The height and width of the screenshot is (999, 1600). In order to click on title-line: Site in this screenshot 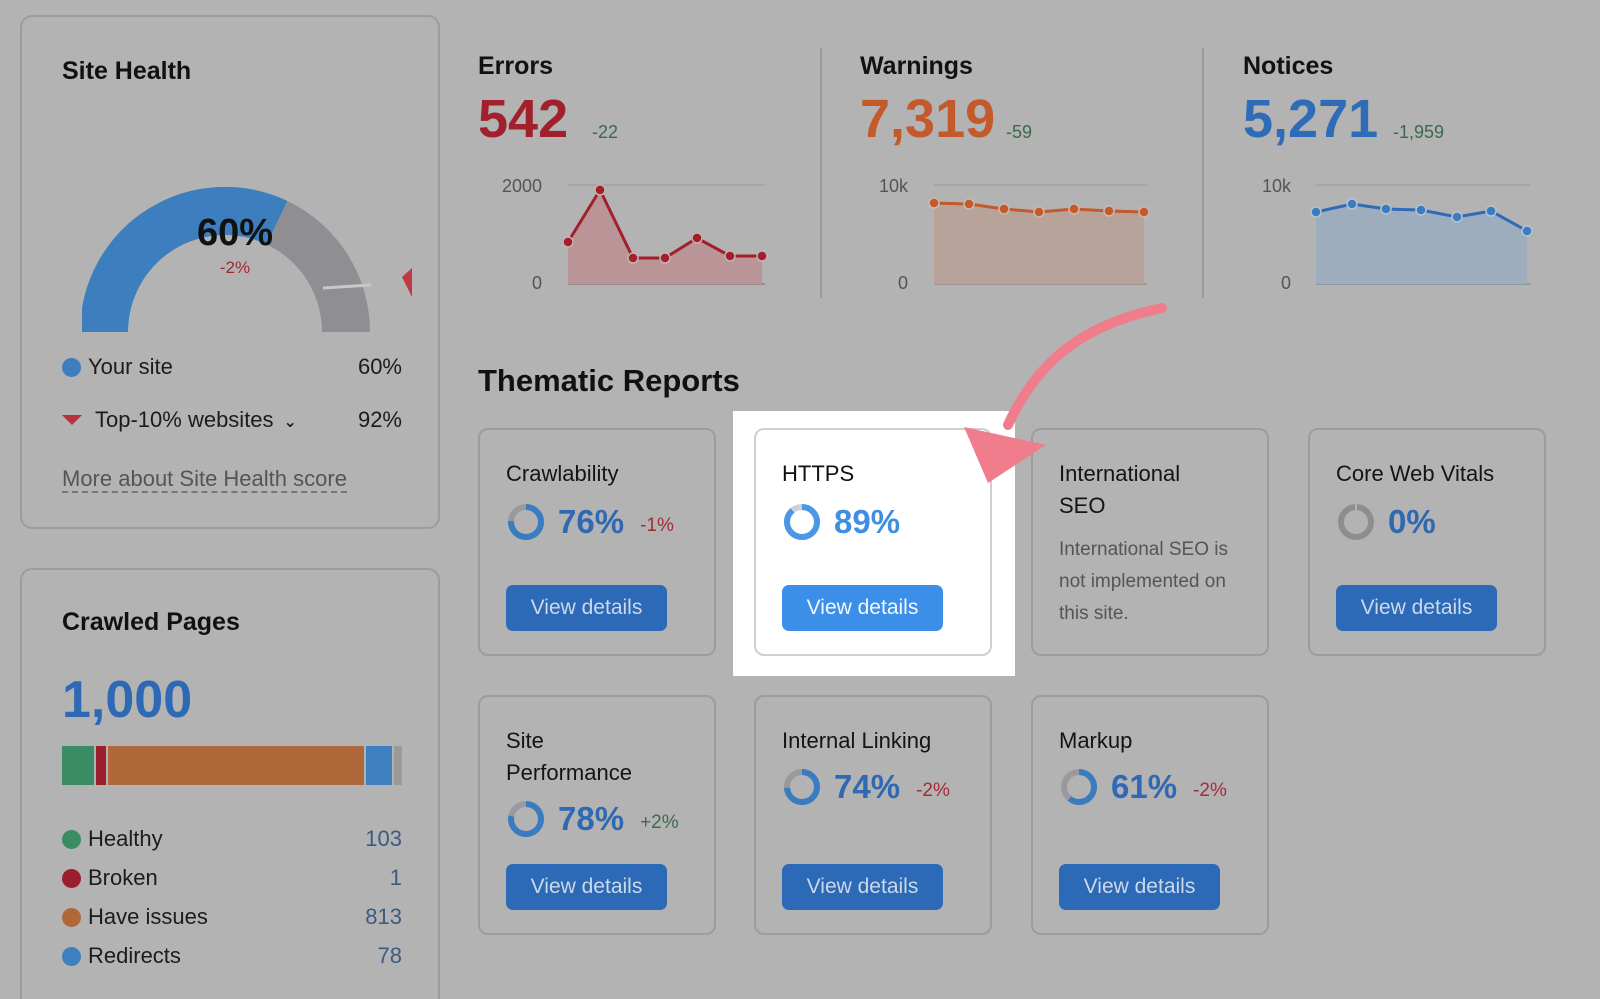, I will do `click(525, 740)`.